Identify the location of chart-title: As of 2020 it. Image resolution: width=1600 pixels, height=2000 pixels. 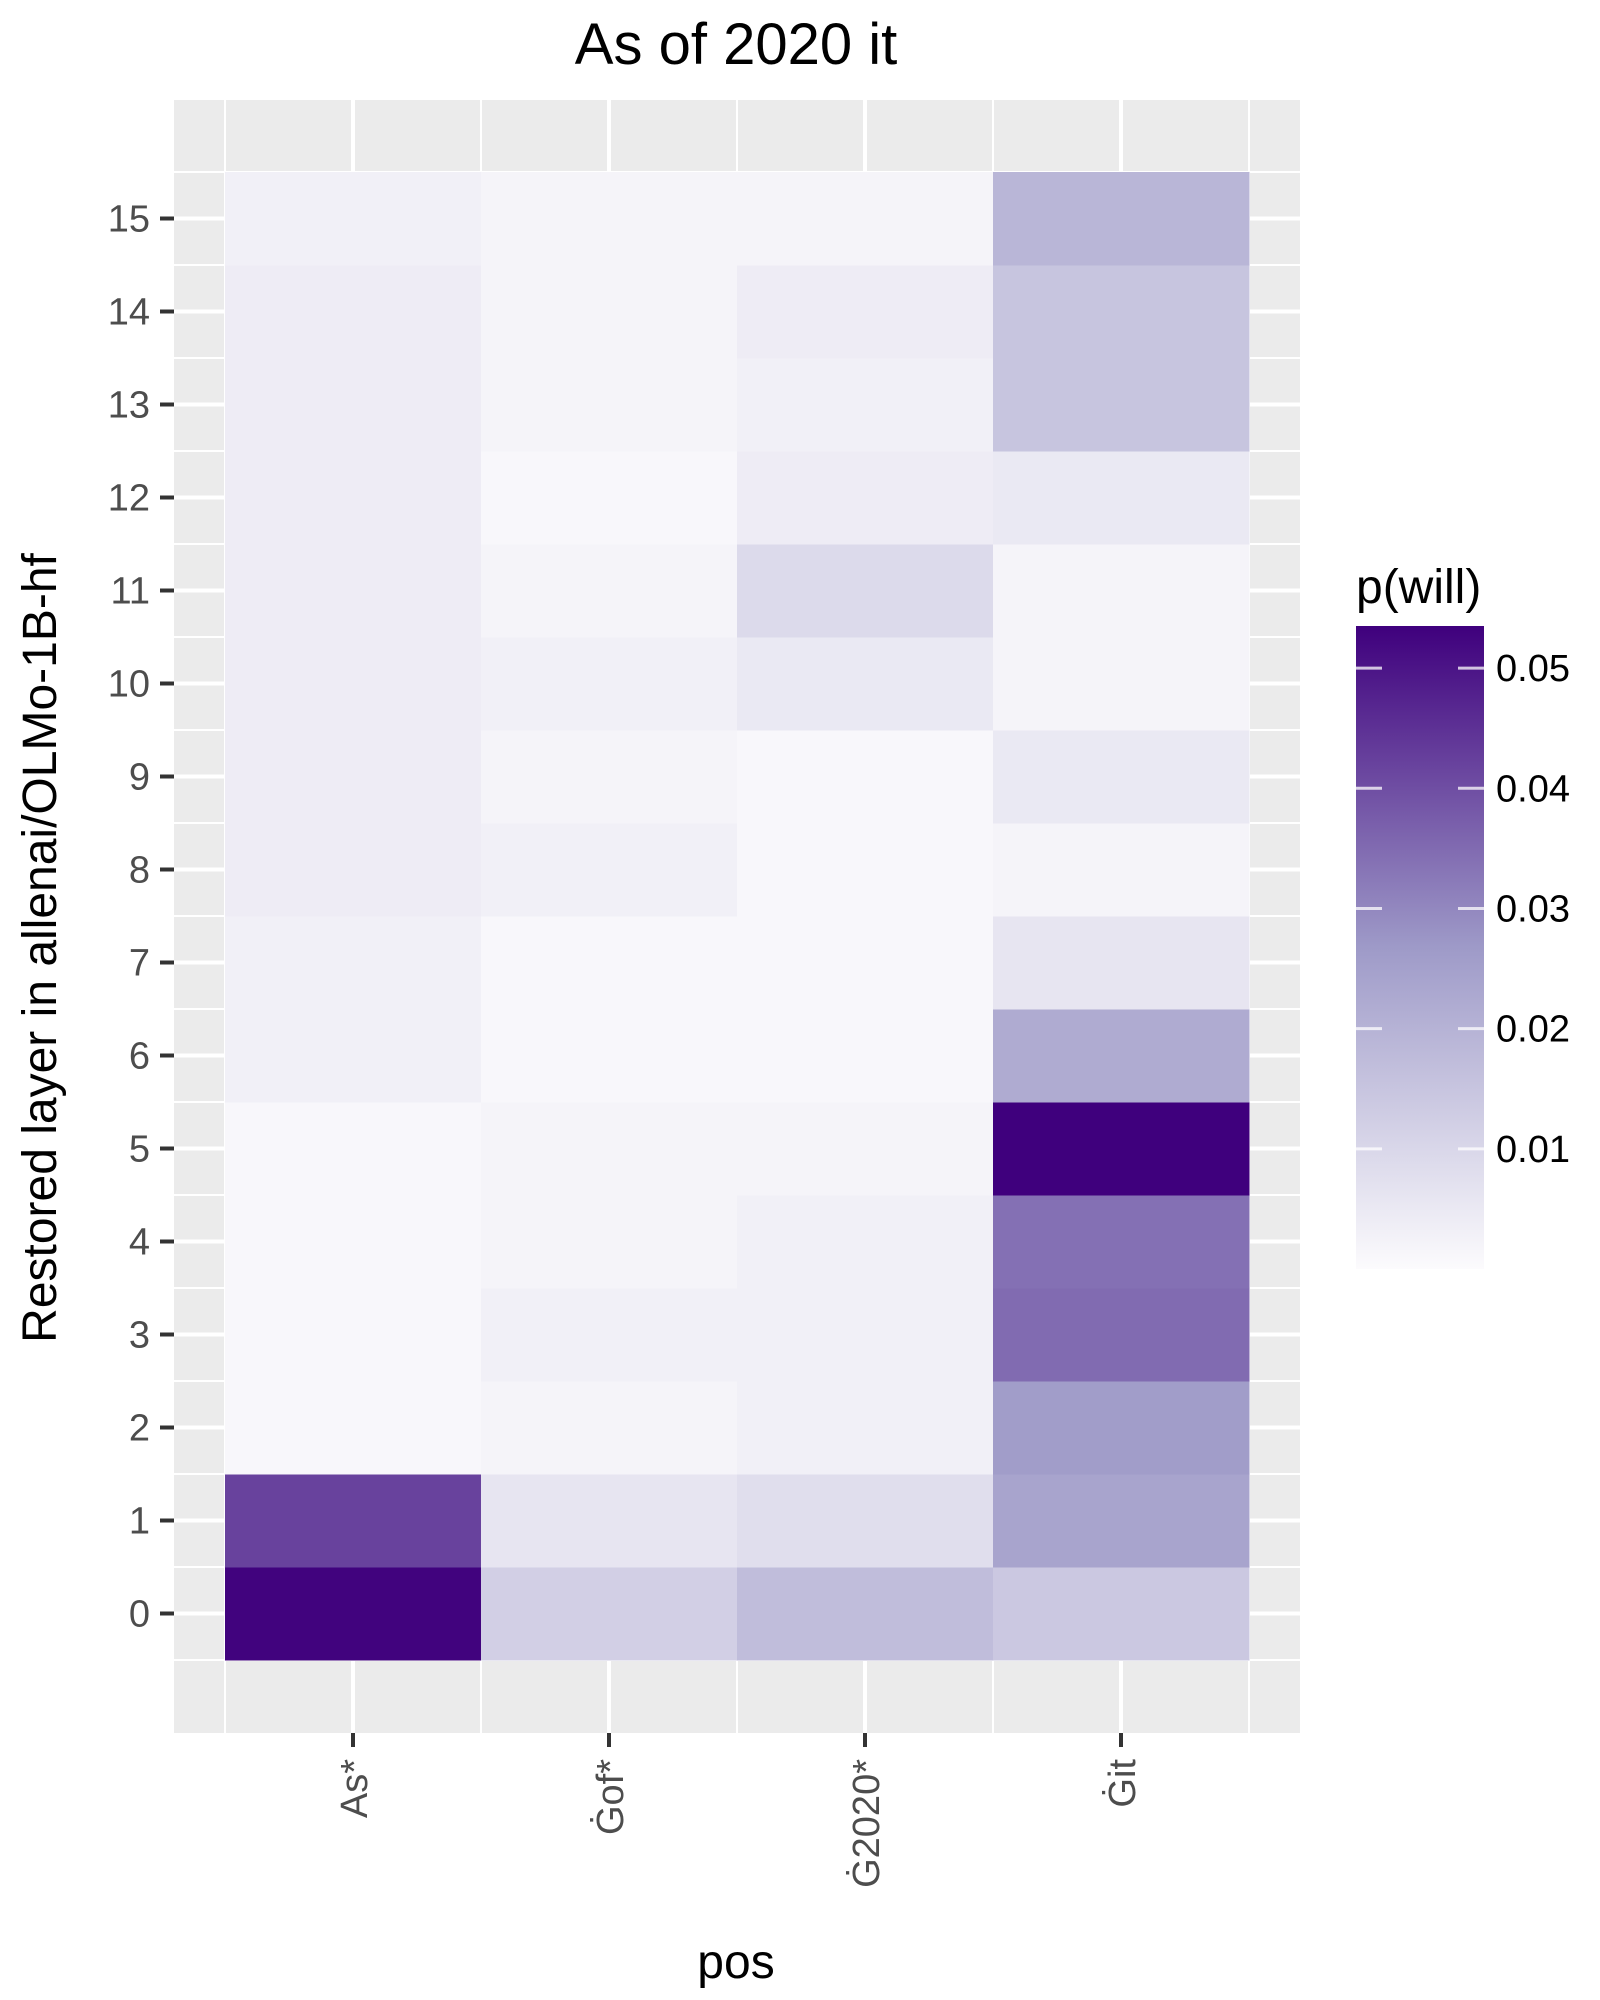
(736, 44).